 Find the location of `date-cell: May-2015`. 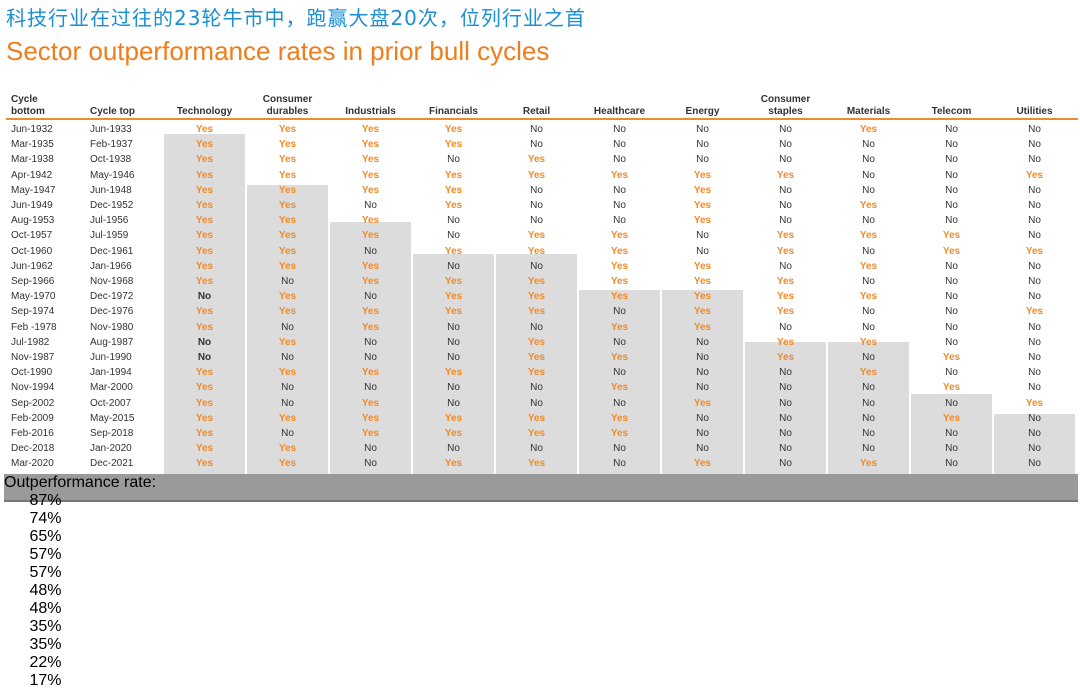

date-cell: May-2015 is located at coordinates (112, 418).